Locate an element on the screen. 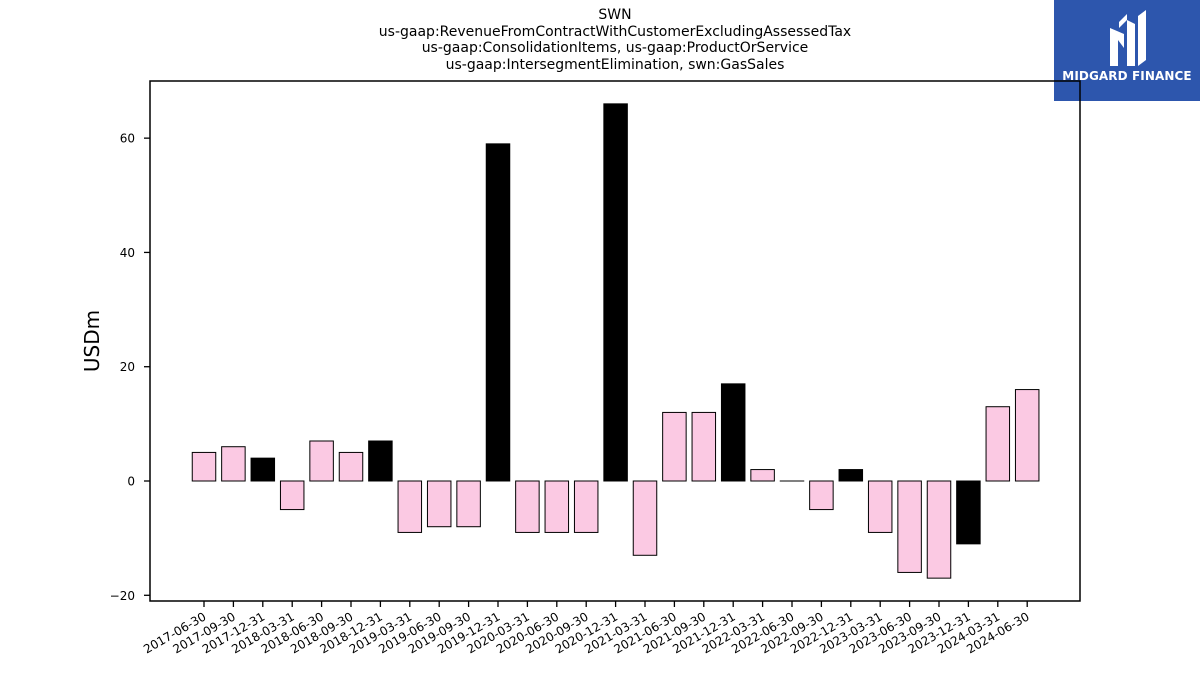  y-tick-label: −20 is located at coordinates (122, 596).